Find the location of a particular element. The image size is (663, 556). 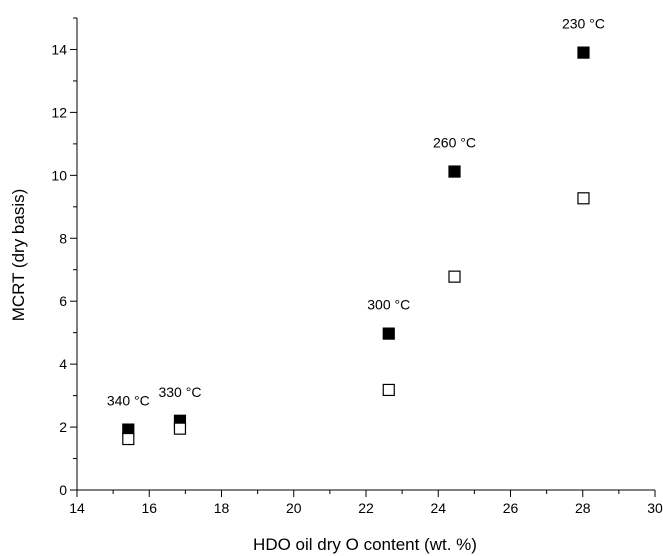

y-tick-label: 12 is located at coordinates (59, 112).